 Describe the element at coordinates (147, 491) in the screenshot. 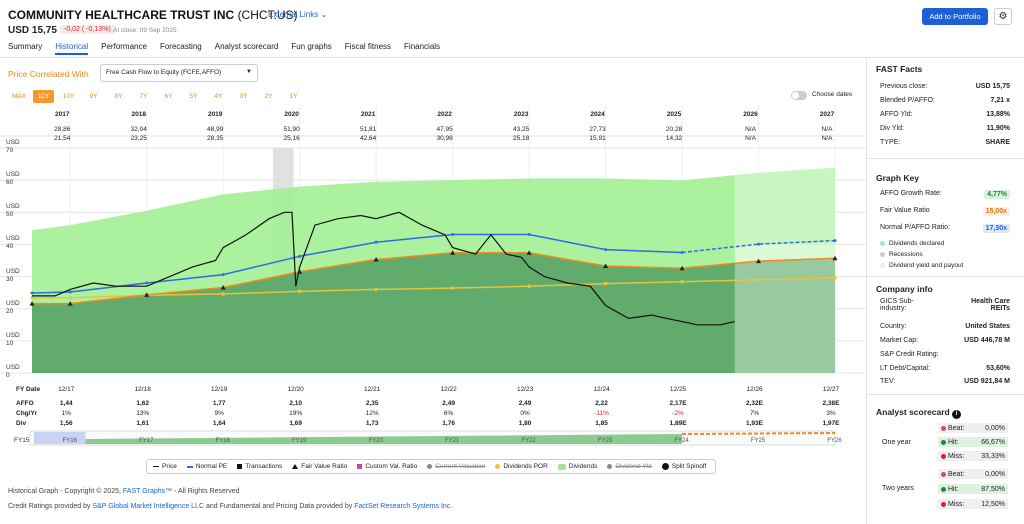

I see `fast-graphs-link: FAST Graphs™` at that location.